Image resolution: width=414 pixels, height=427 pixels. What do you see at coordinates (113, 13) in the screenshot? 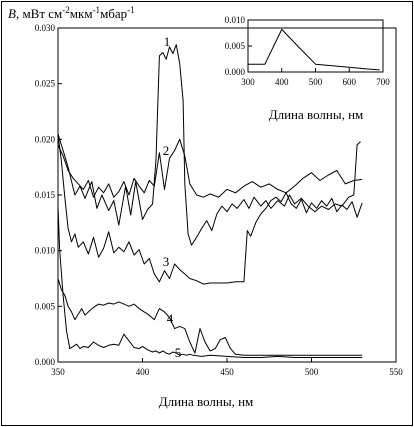
I see `y-axis-label-unit3: мбар` at bounding box center [113, 13].